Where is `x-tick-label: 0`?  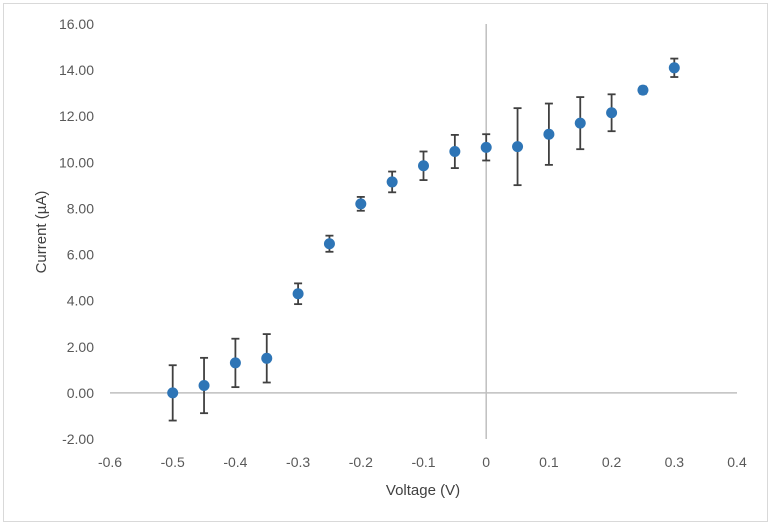
x-tick-label: 0 is located at coordinates (486, 462).